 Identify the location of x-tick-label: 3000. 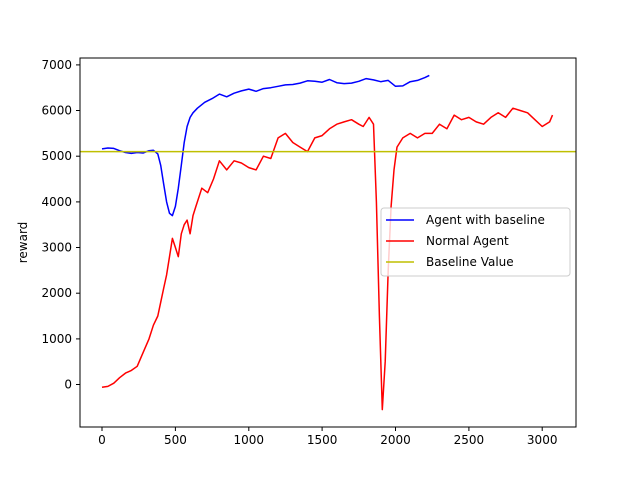
(542, 440).